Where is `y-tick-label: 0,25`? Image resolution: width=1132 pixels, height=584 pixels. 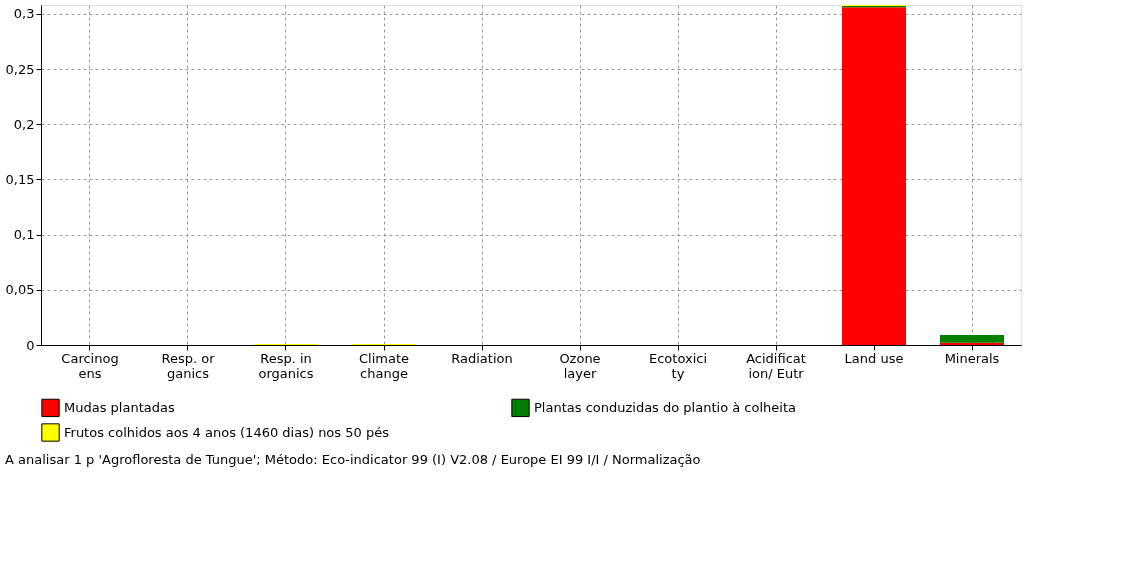 y-tick-label: 0,25 is located at coordinates (20, 69).